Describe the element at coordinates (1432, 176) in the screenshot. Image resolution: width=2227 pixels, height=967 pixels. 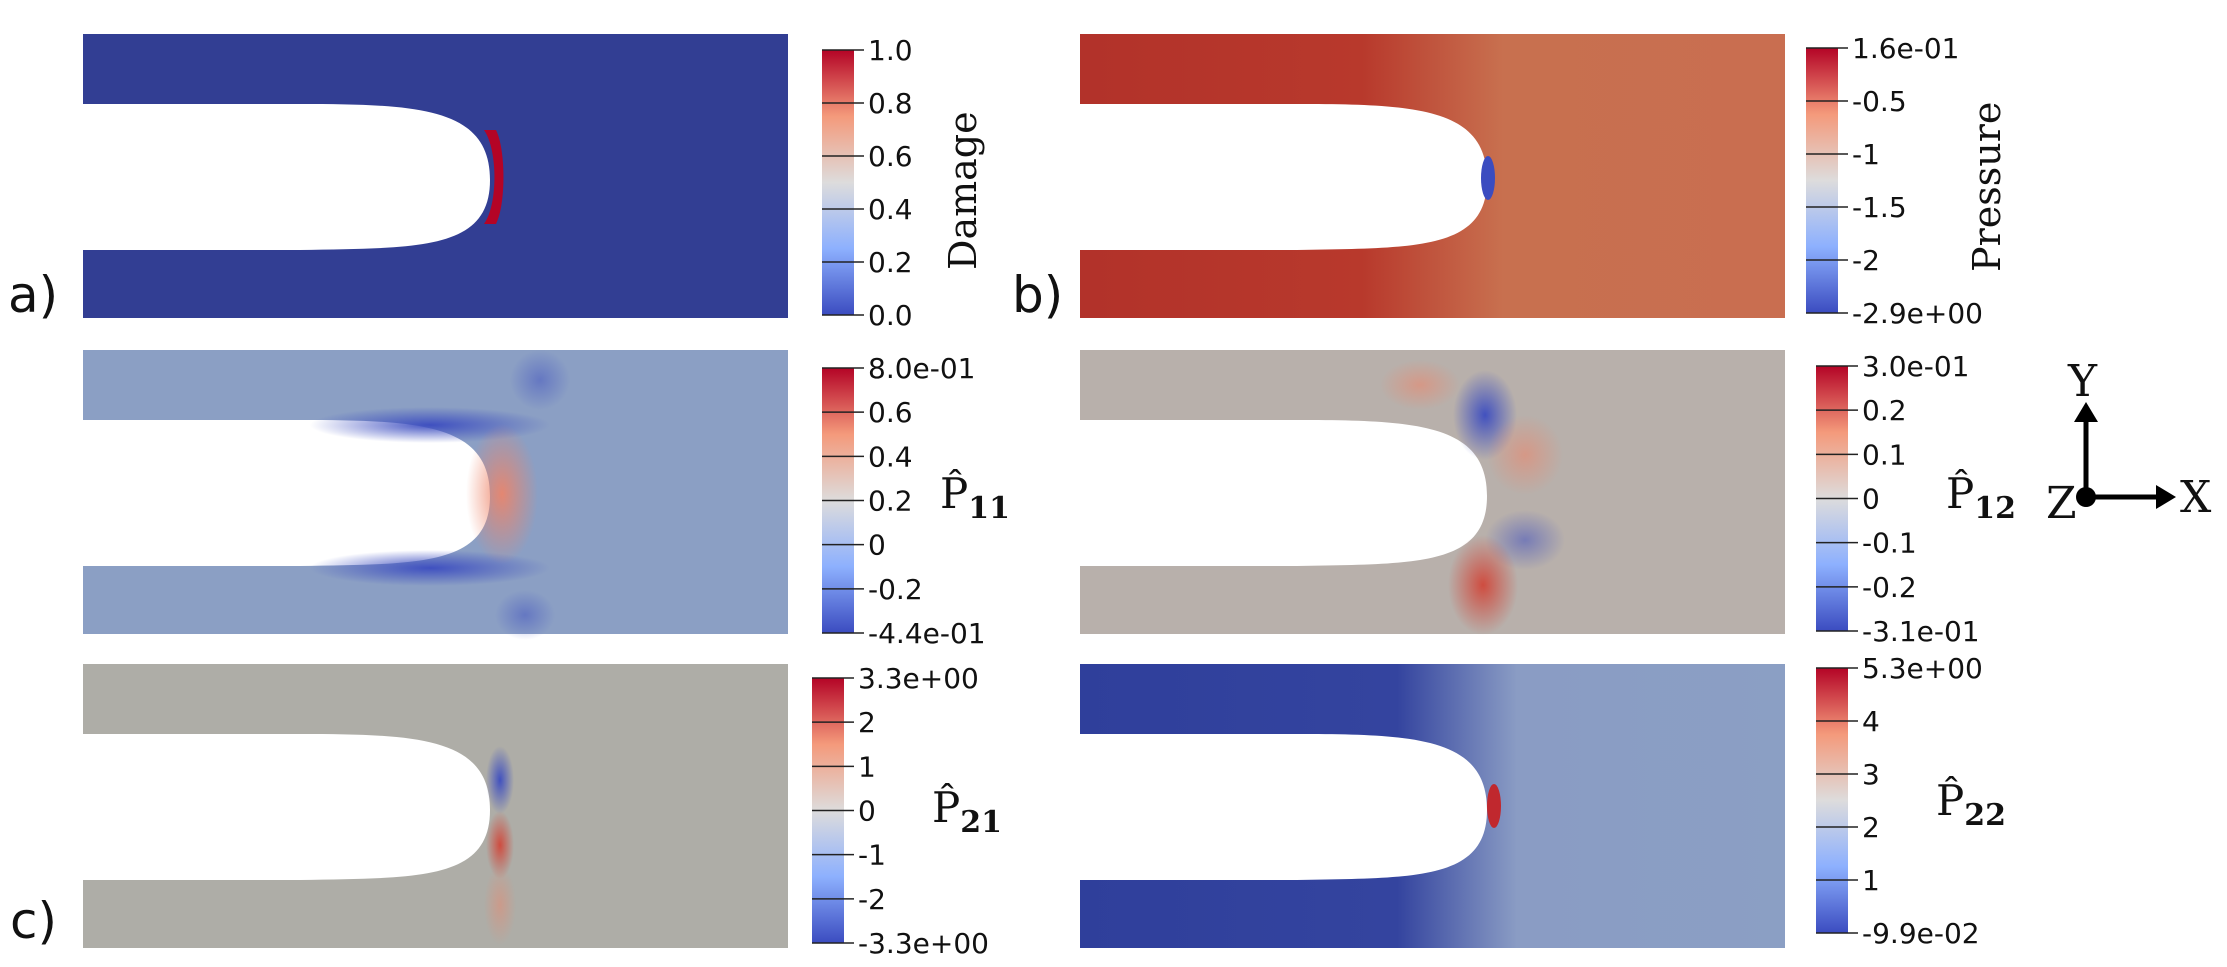
I see `pressure-field` at that location.